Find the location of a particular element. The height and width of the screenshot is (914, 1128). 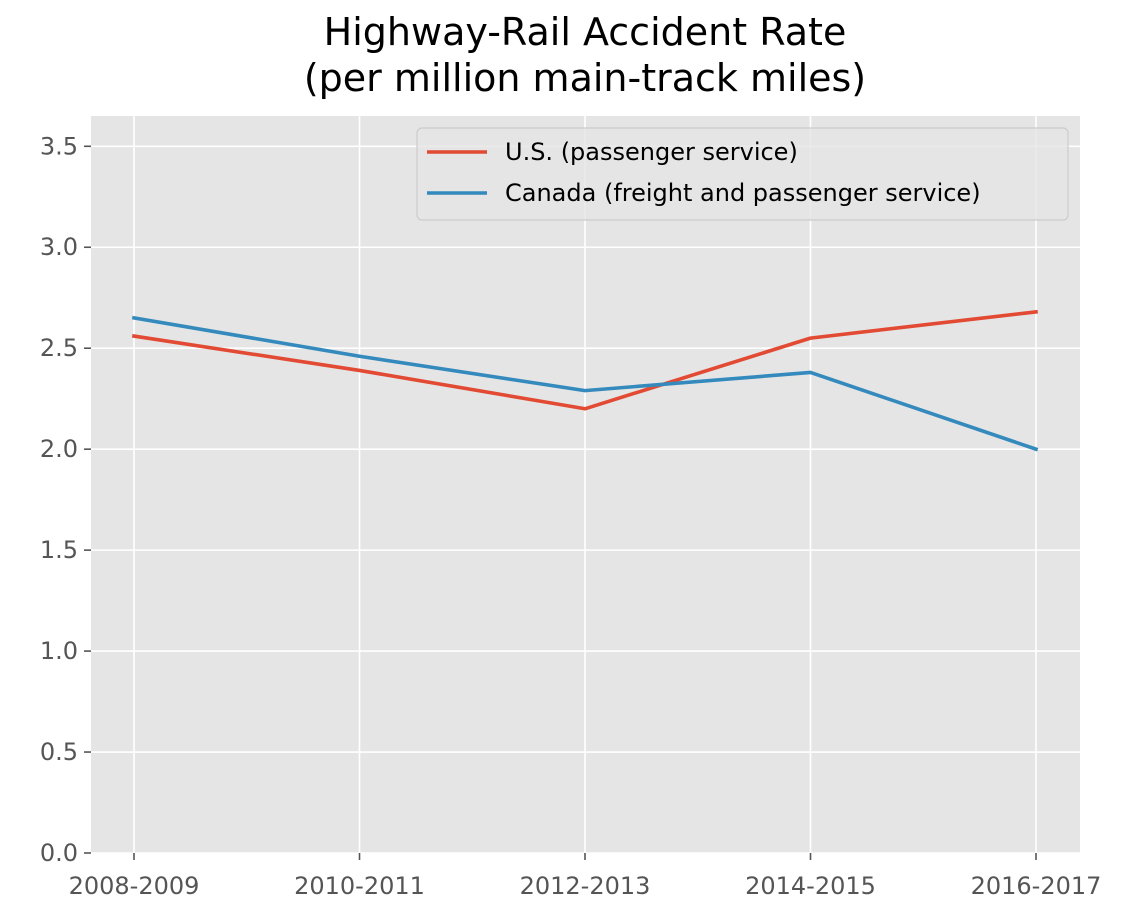

legend-label: Canada (freight and passenger service) is located at coordinates (743, 193).